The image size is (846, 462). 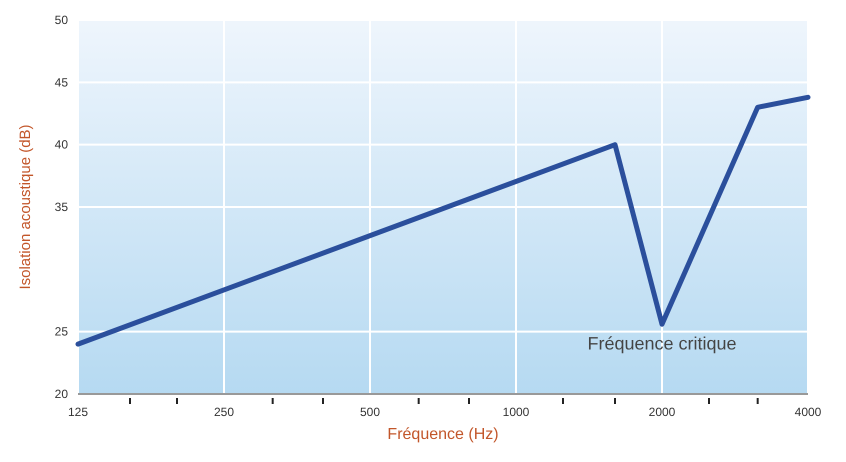 What do you see at coordinates (61, 145) in the screenshot?
I see `y-tick-label: 40` at bounding box center [61, 145].